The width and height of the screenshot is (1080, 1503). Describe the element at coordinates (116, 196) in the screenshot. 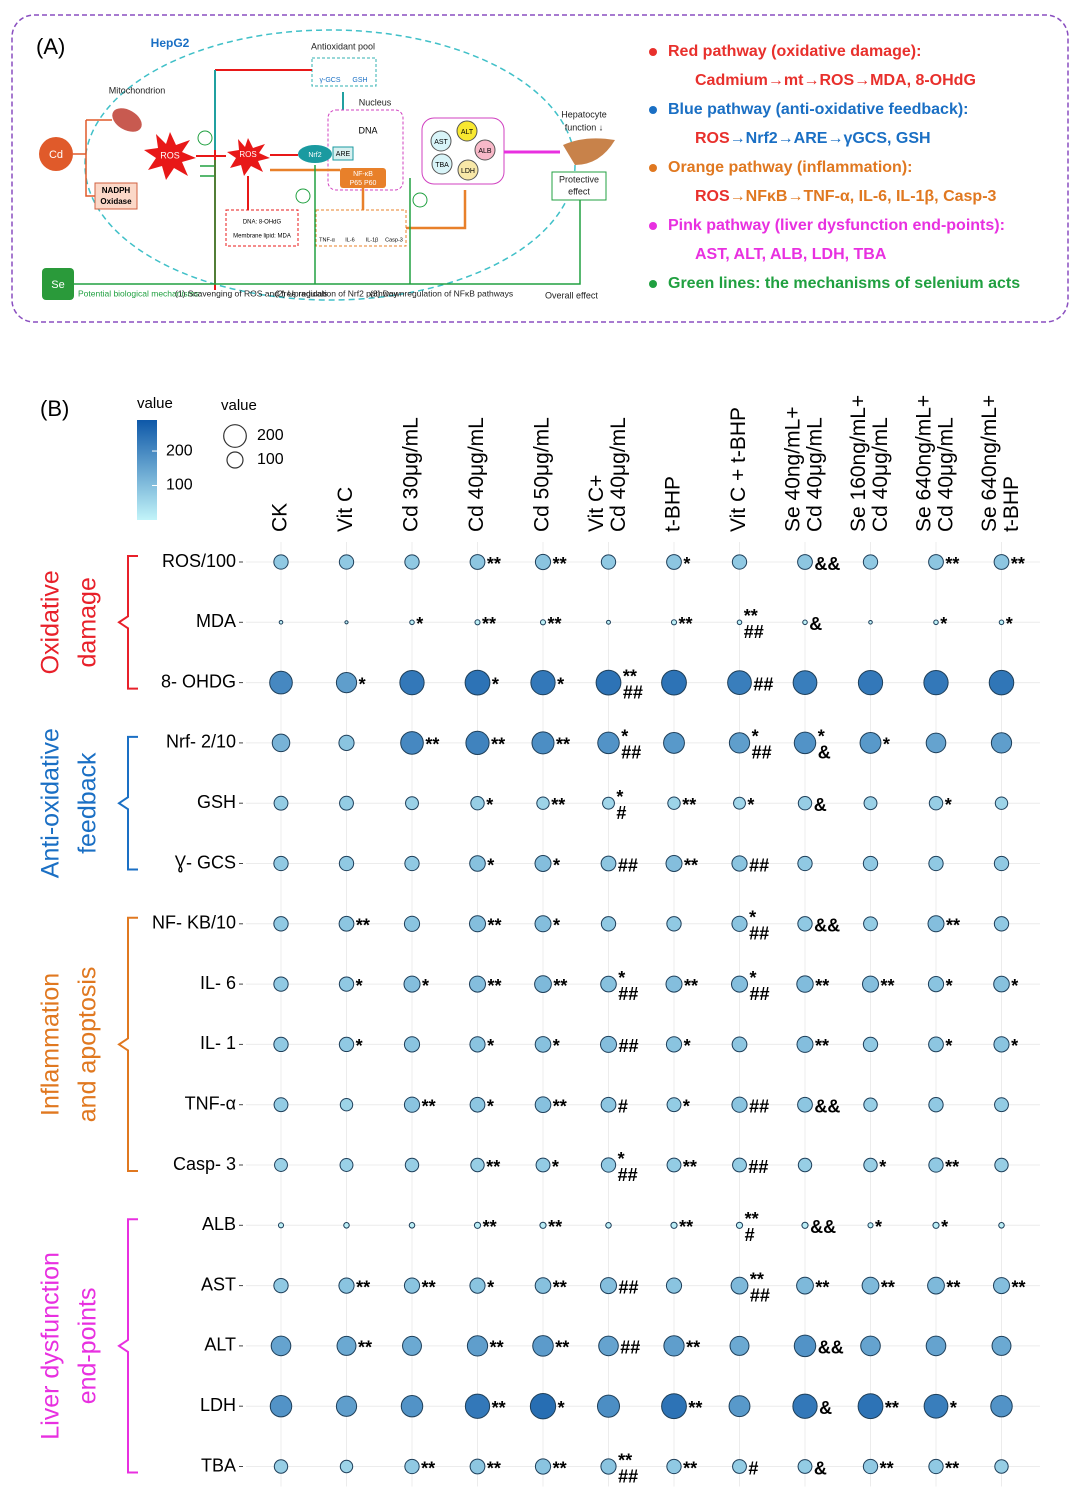

I see `nadph-box` at that location.